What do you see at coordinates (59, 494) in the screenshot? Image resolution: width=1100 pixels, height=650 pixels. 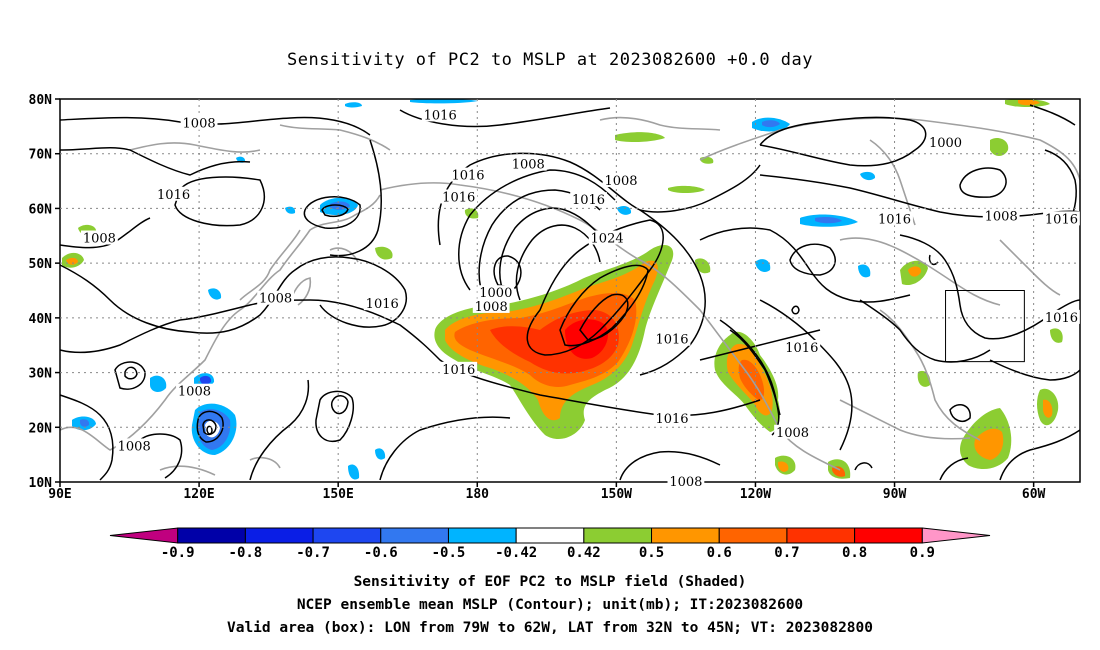 I see `lon-tick-label: 90E` at bounding box center [59, 494].